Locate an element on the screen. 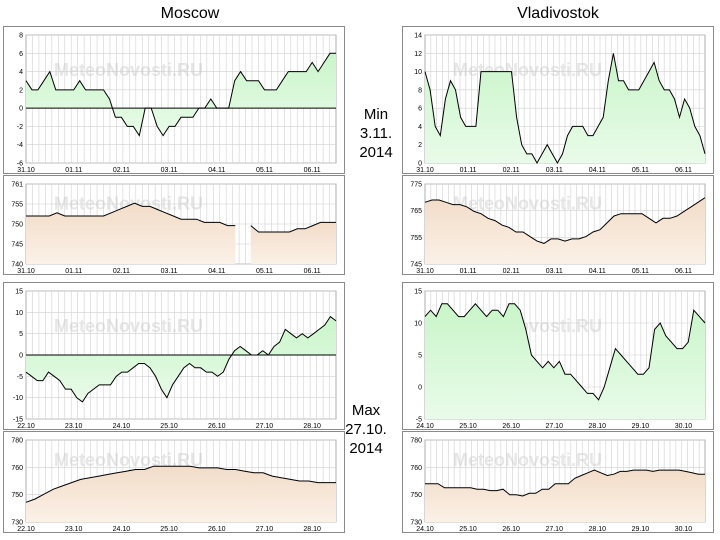 The width and height of the screenshot is (720, 540). moscow-min-pressure-ytick-label: 755 is located at coordinates (17, 205).